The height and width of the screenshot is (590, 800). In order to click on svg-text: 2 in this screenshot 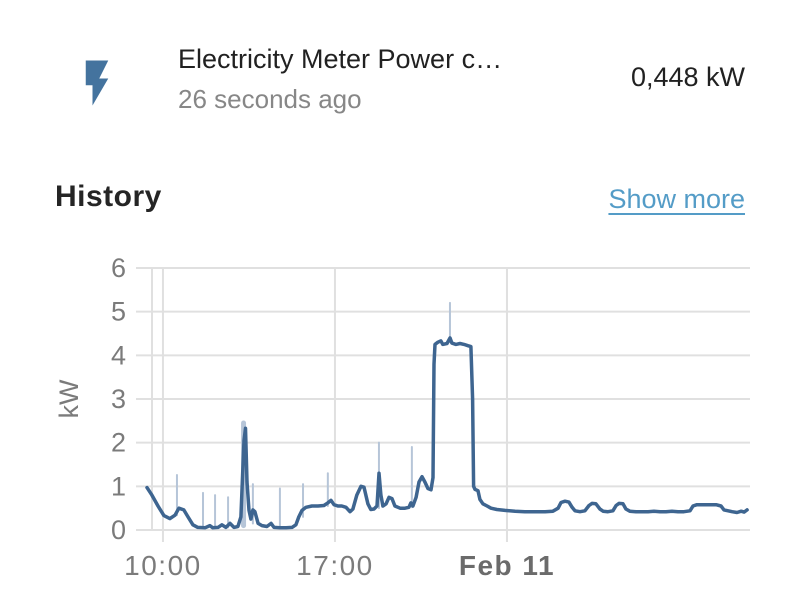, I will do `click(118, 443)`.